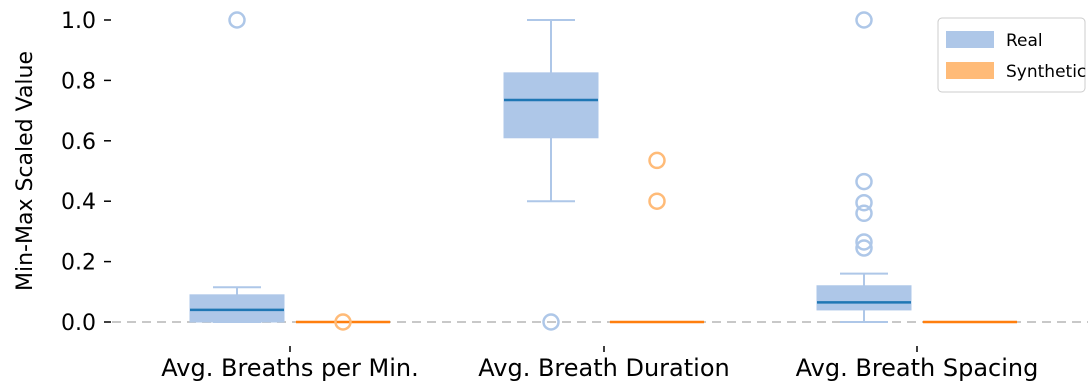  I want to click on x-tick-label: Avg. Breaths per Min., so click(289, 367).